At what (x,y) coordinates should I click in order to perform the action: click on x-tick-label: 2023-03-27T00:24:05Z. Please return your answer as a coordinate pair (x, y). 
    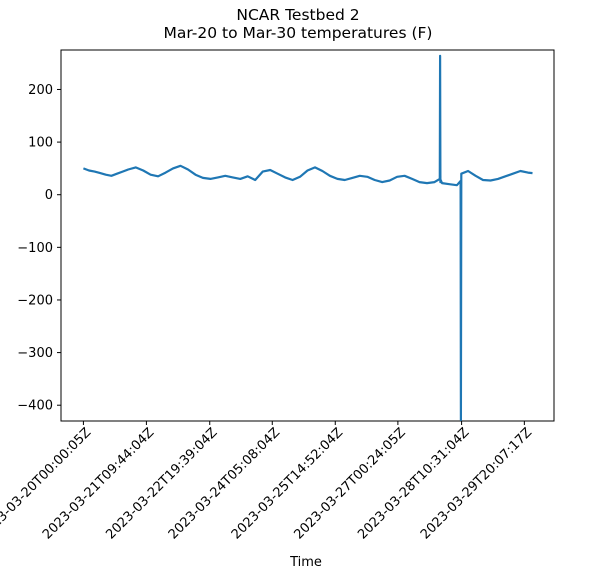
    Looking at the image, I should click on (349, 483).